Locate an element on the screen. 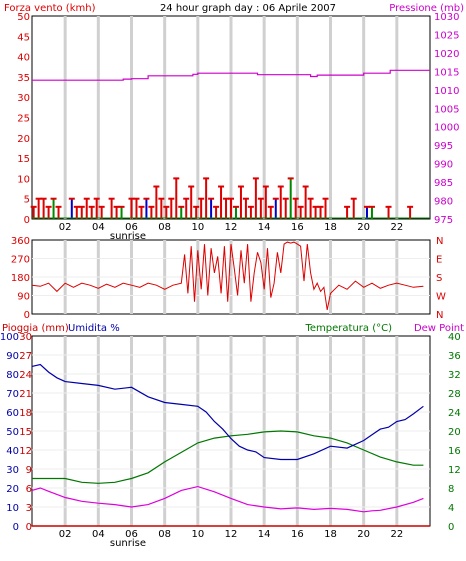  wind-direction-line is located at coordinates (227, 275).